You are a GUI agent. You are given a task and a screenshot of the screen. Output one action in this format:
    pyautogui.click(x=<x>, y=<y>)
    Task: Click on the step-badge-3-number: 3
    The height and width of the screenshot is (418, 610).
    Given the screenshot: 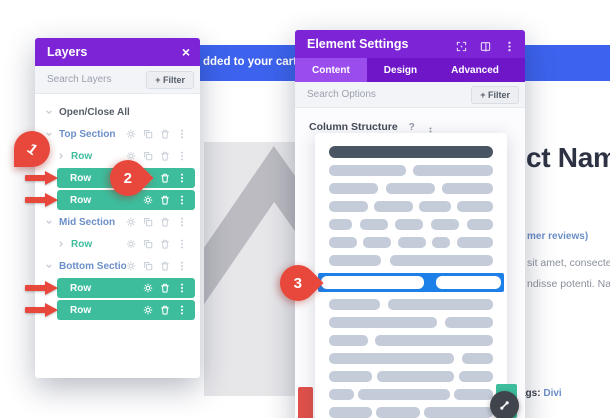 What is the action you would take?
    pyautogui.click(x=298, y=283)
    